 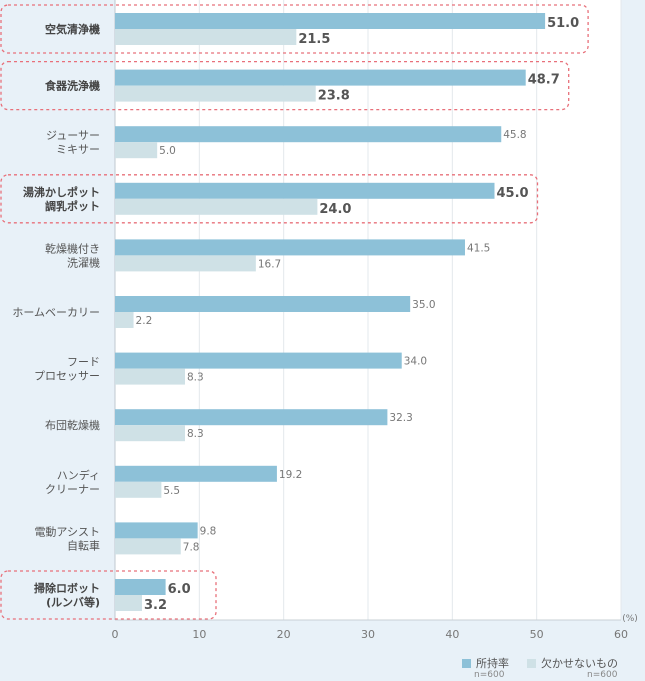 I want to click on x-axis-ticks: 0 10 20 30 40 50 60, so click(x=370, y=634).